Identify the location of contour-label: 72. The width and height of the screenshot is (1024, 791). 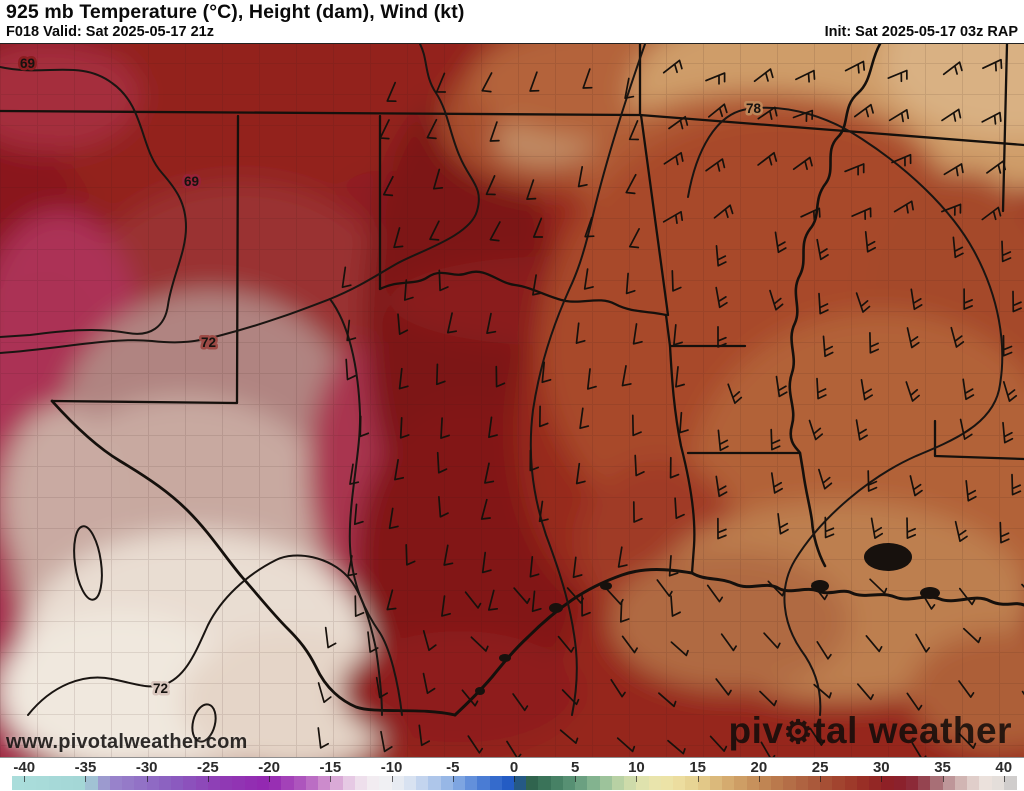
(208, 342).